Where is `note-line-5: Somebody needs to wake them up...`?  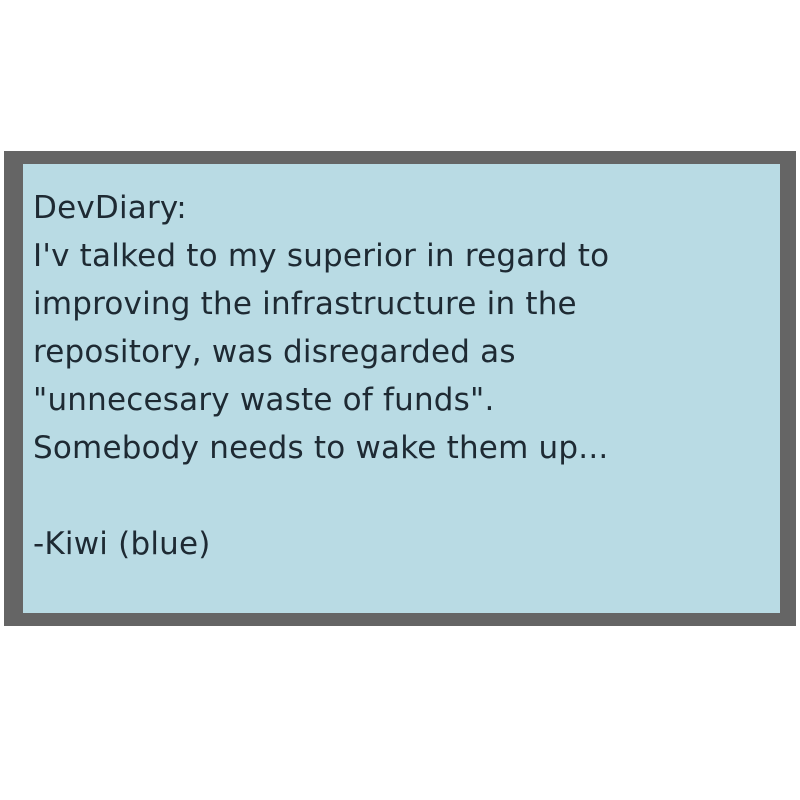 note-line-5: Somebody needs to wake them up... is located at coordinates (321, 448).